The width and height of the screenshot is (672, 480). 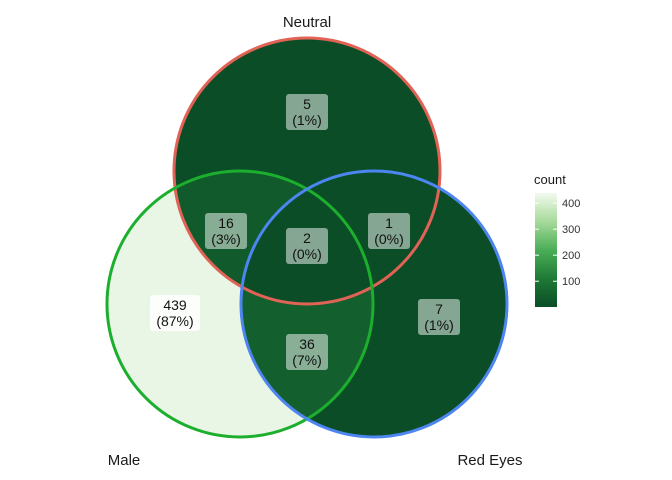 I want to click on region-label-neutral-male: 16(3%), so click(x=226, y=231).